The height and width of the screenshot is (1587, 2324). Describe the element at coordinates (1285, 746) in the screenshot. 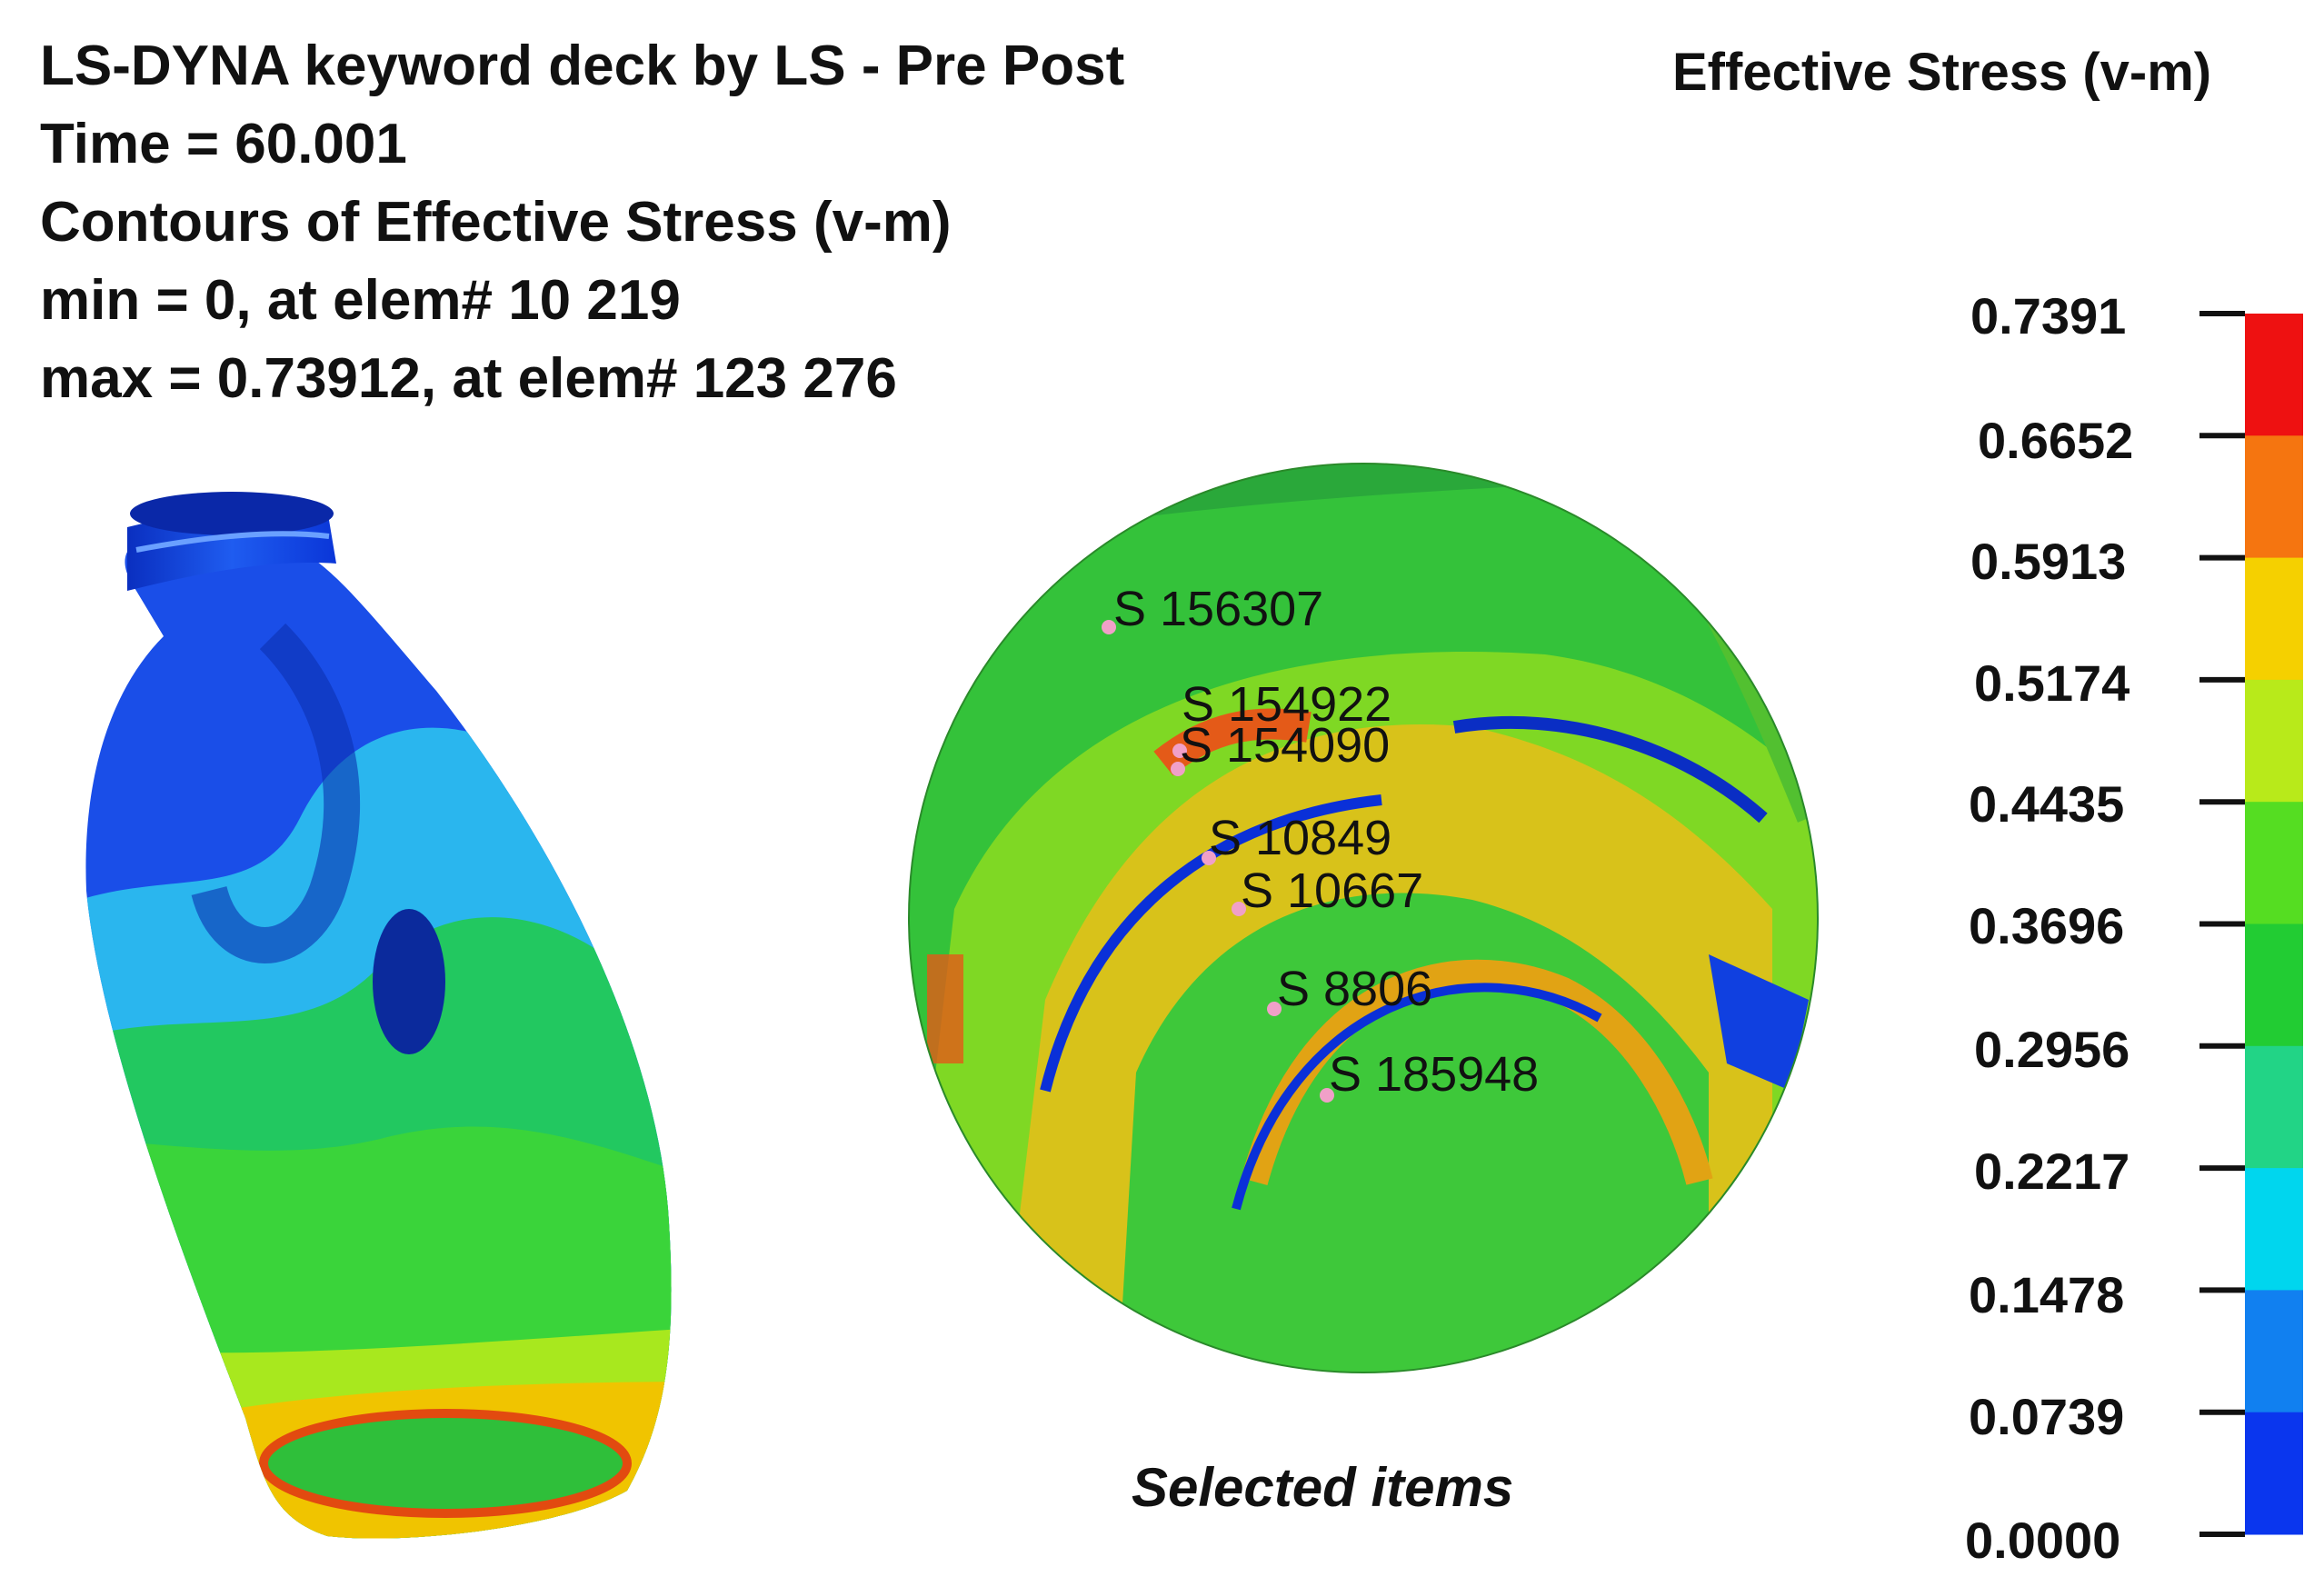

I see `node-label: S 154090` at that location.